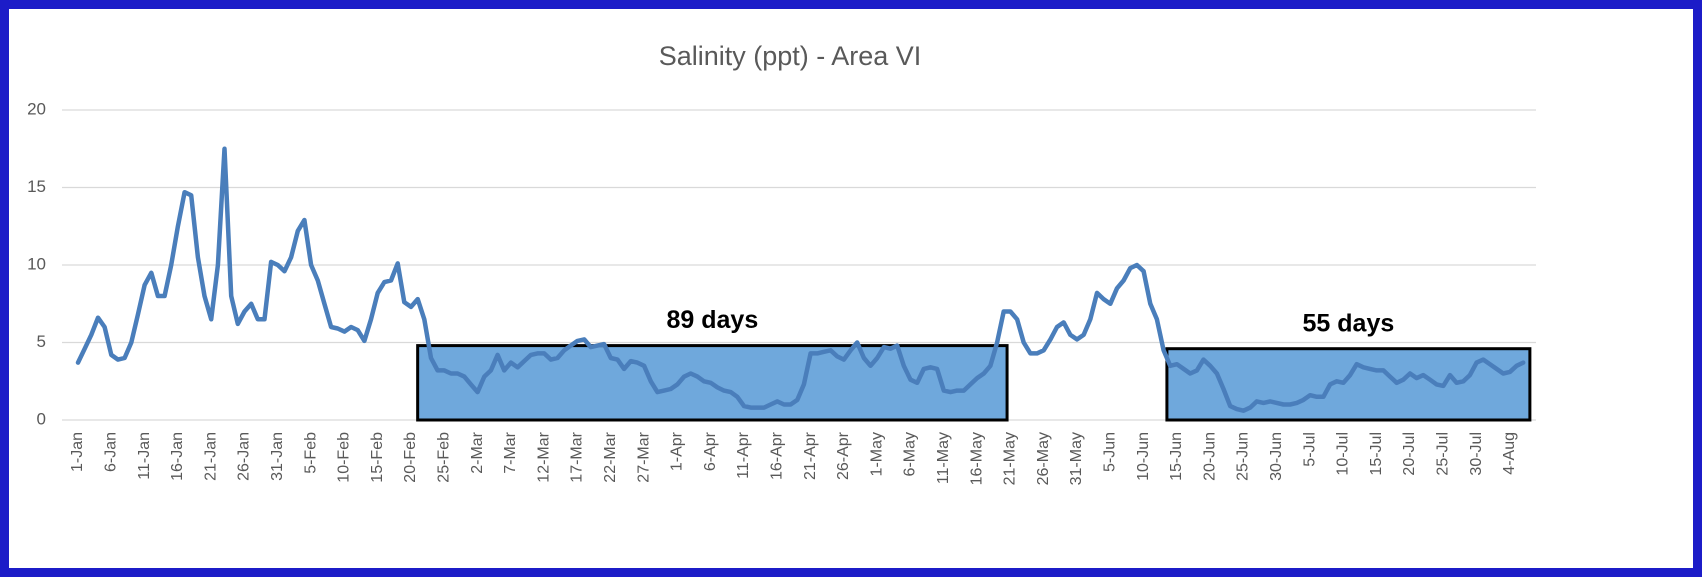 This screenshot has height=577, width=1702. I want to click on x-tick-label: 30-Jun, so click(1276, 456).